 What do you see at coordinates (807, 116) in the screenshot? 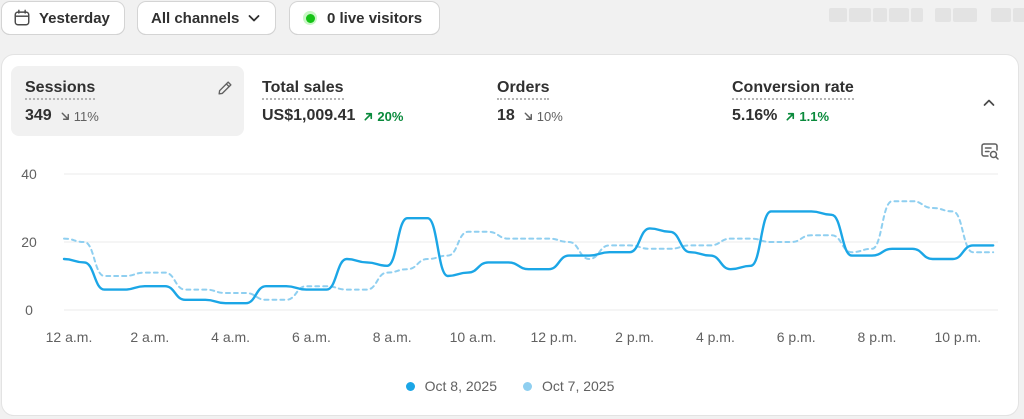
I see `metric-delta: 1.1%` at bounding box center [807, 116].